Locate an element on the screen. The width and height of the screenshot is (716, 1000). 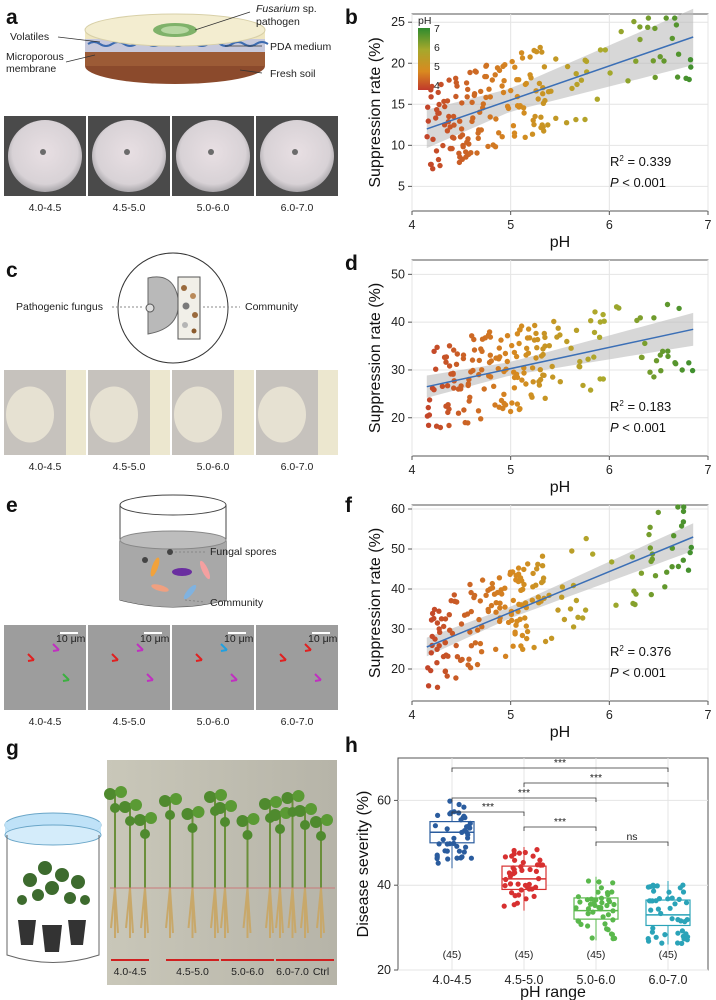
y-tick-label: 15 is located at coordinates (398, 104).